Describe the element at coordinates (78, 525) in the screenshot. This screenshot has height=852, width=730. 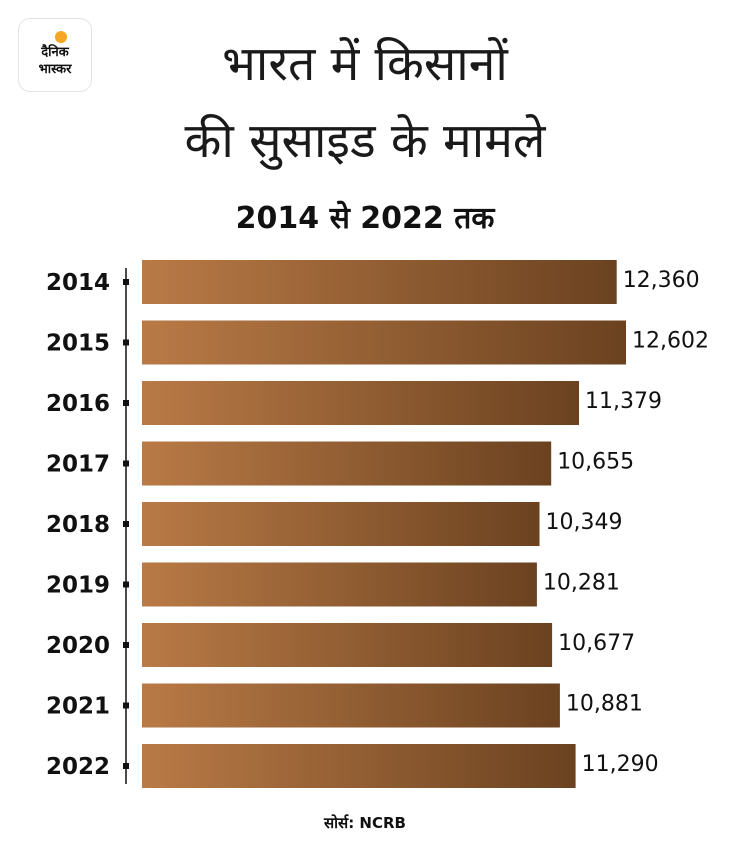
I see `category-label-2018: 2018` at that location.